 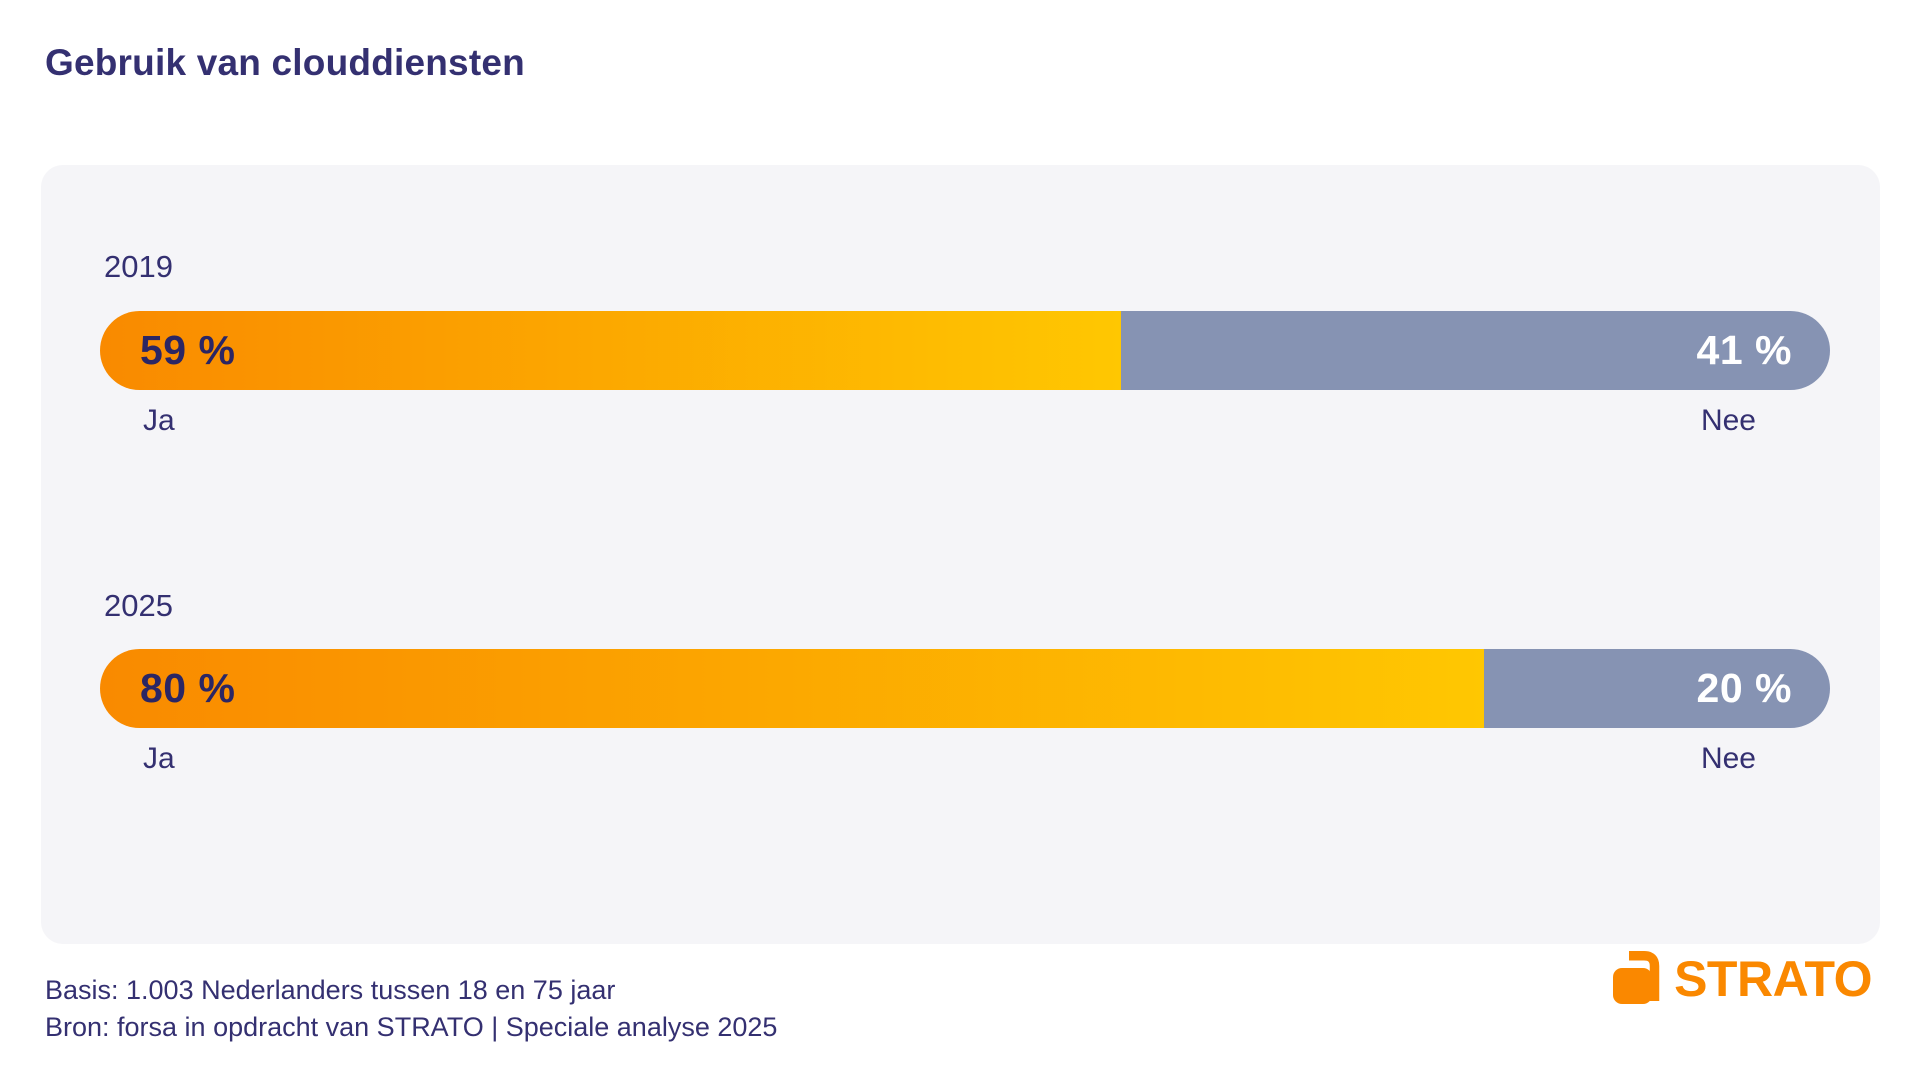 I want to click on category-label-ja-2025: Ja, so click(x=159, y=759).